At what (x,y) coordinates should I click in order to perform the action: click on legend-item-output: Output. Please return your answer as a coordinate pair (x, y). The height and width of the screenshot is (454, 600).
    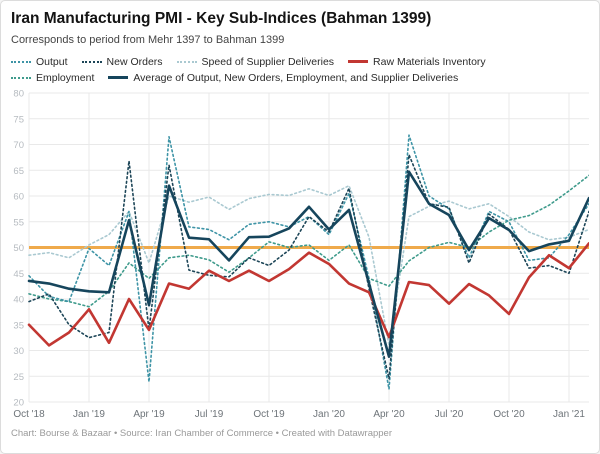
    Looking at the image, I should click on (39, 62).